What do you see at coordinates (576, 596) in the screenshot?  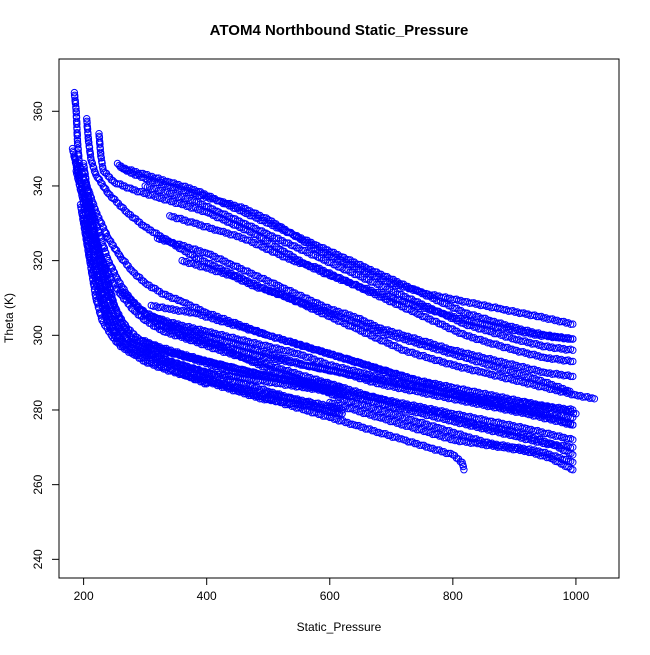 I see `x-tick-label: 1000` at bounding box center [576, 596].